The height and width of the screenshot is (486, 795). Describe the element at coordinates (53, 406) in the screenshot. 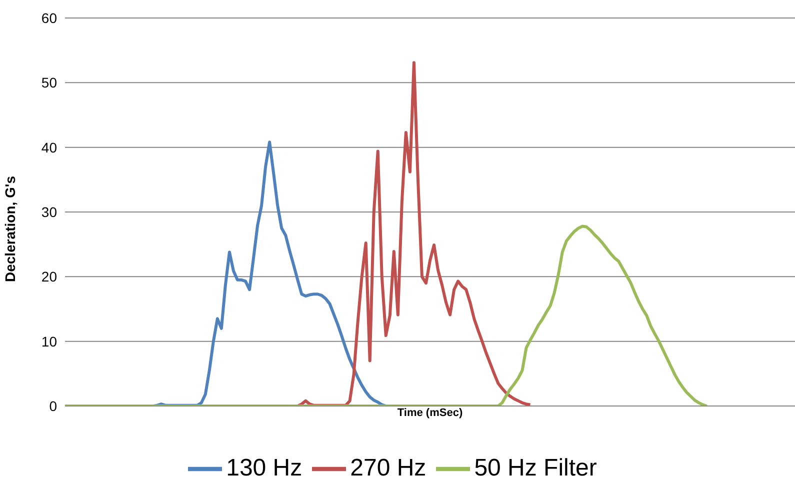

I see `y-tick-label: 0` at that location.